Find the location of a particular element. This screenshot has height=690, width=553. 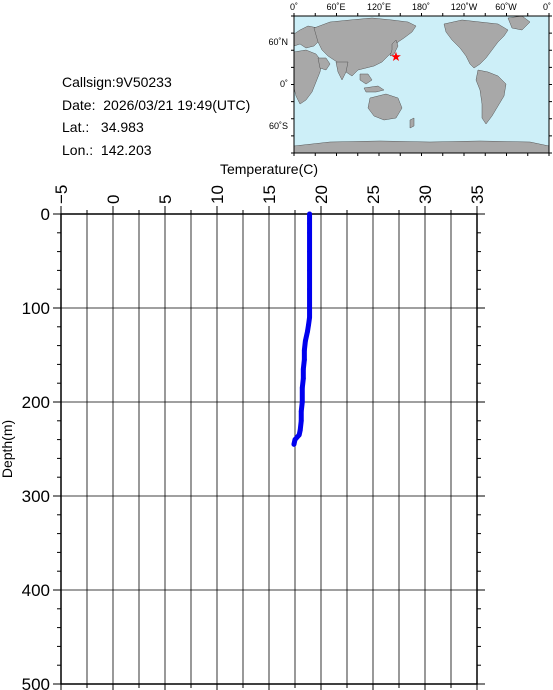

map-lon-label: 180˚ is located at coordinates (421, 7).